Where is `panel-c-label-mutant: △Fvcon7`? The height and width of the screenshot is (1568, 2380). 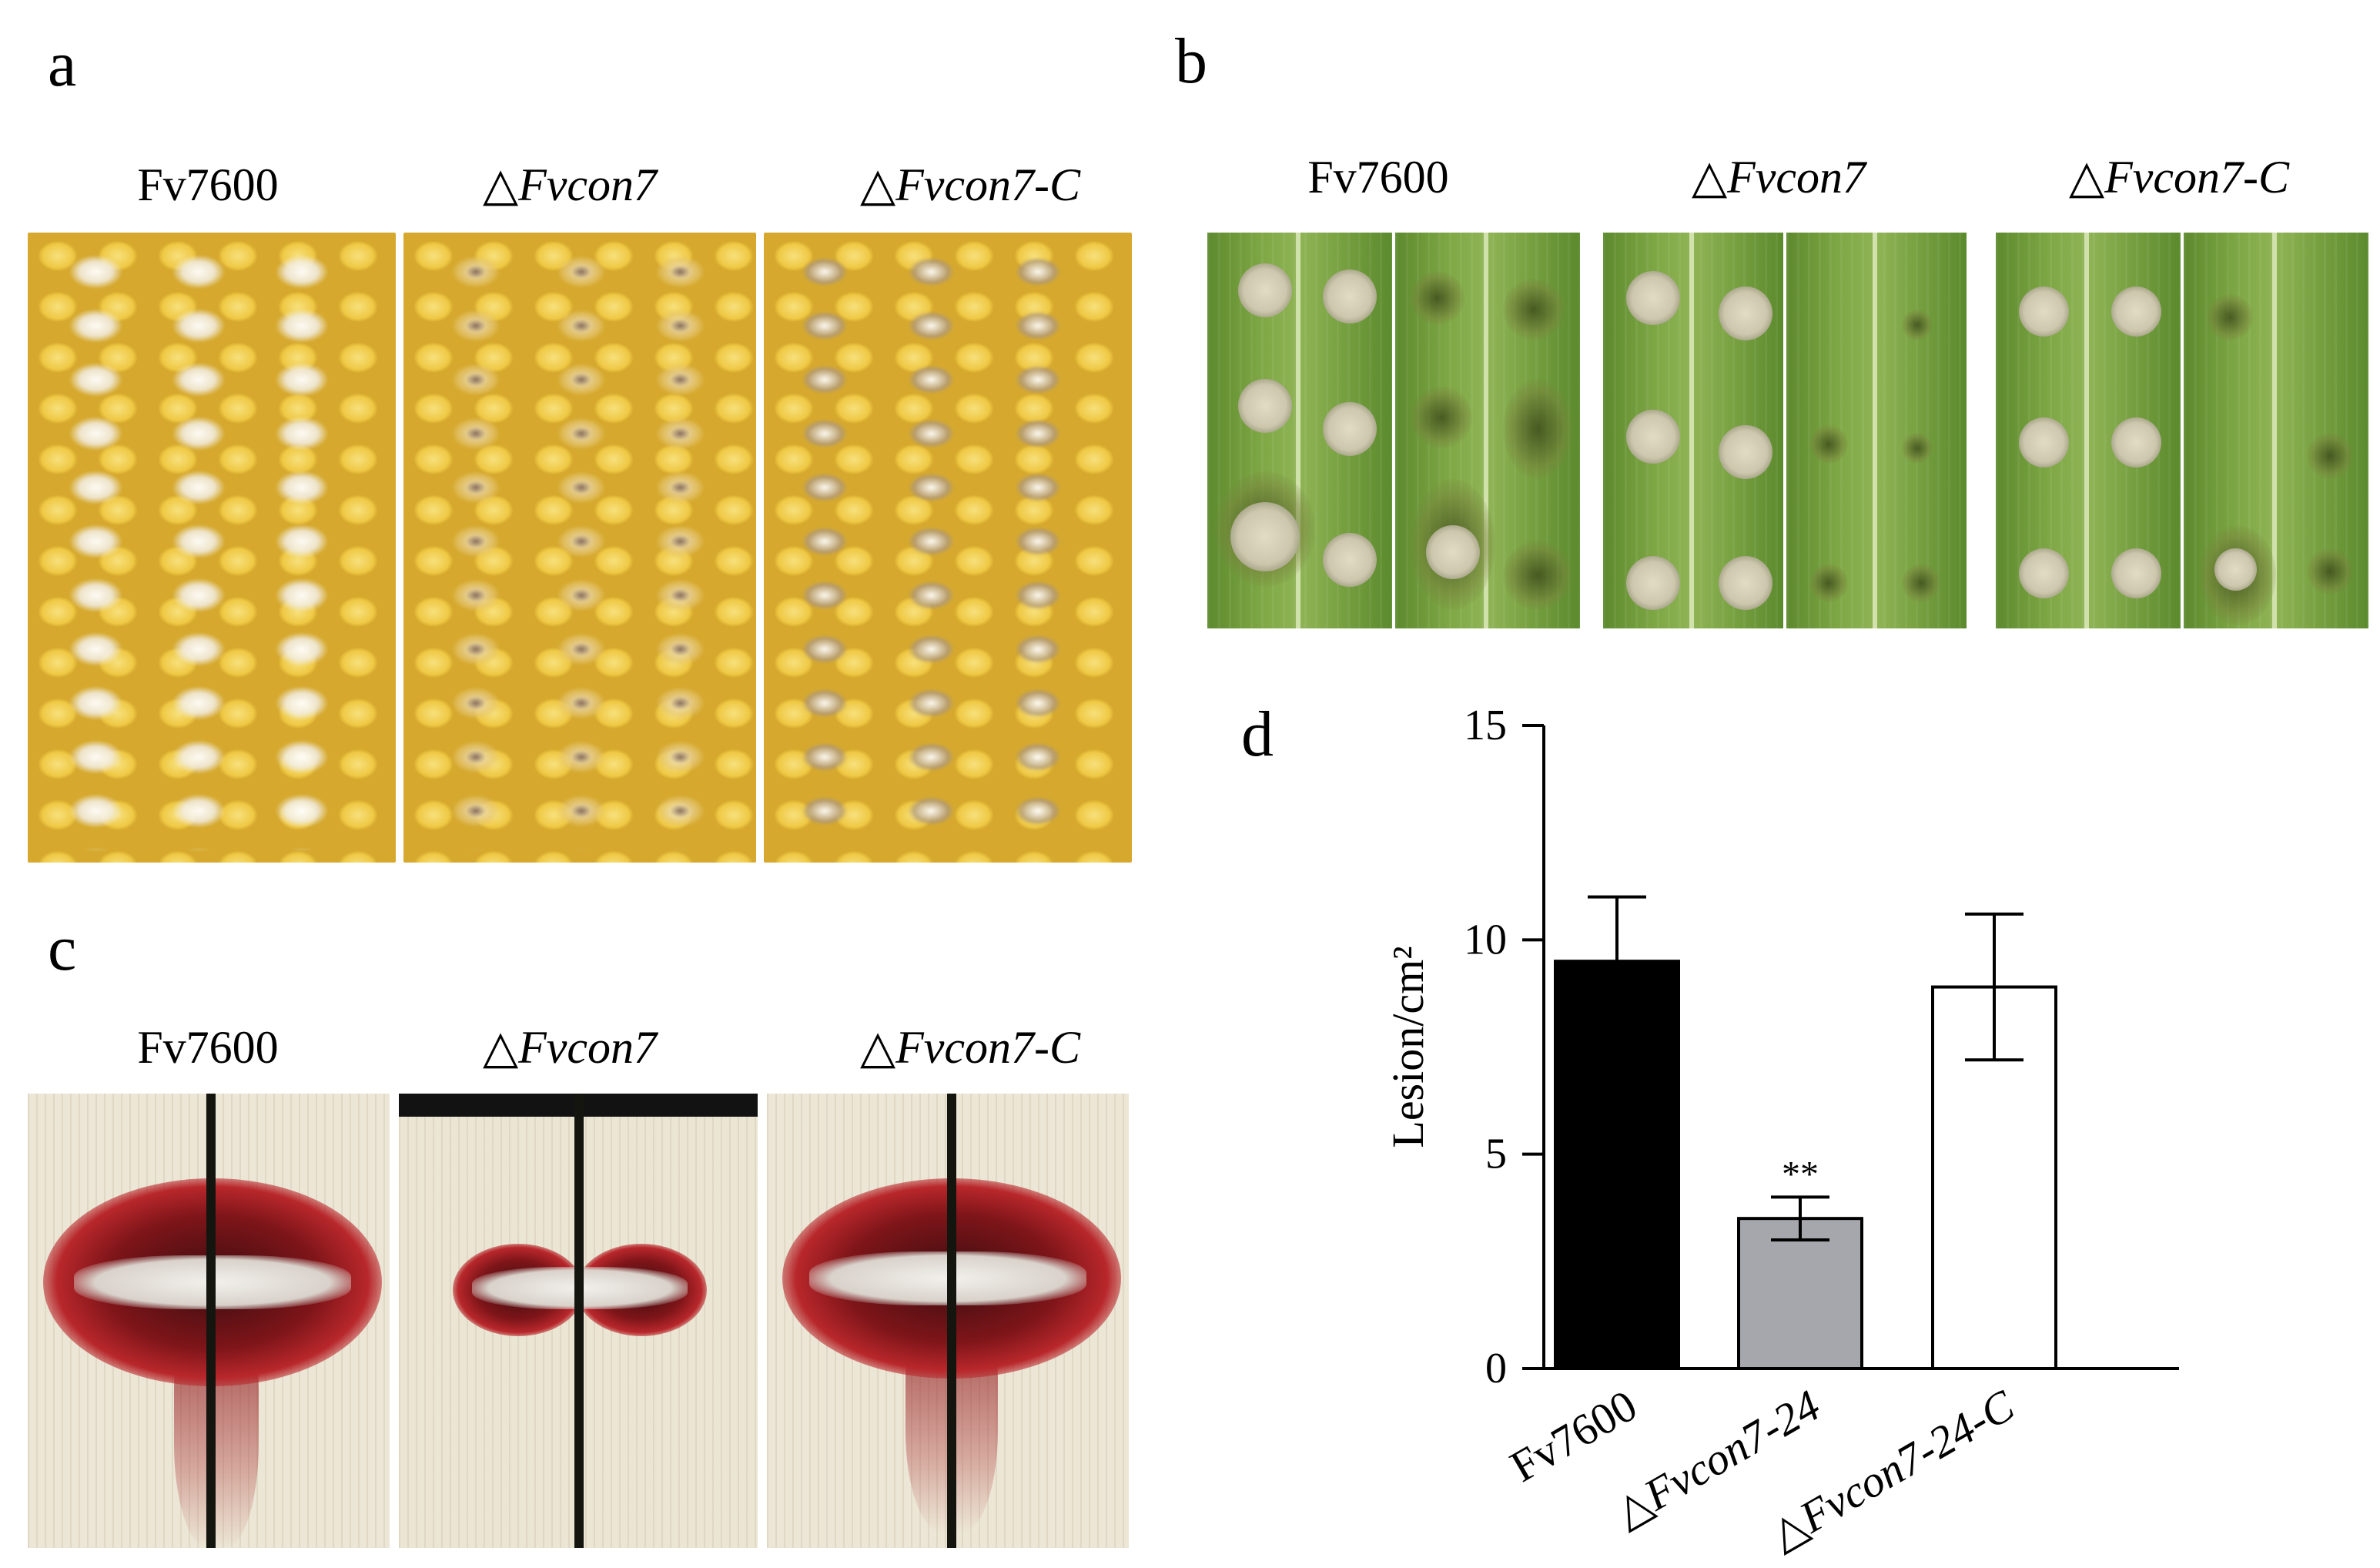
panel-c-label-mutant: △Fvcon7 is located at coordinates (570, 1047).